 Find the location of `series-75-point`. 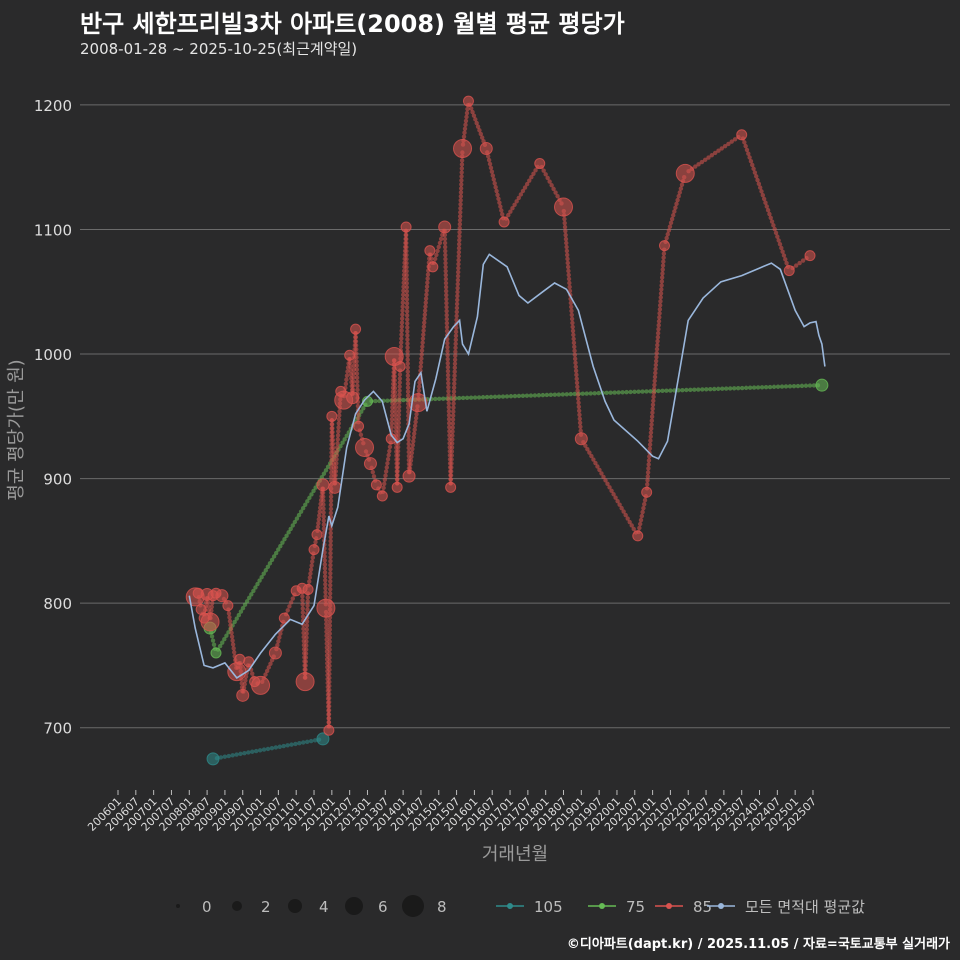

series-75-point is located at coordinates (216, 653).